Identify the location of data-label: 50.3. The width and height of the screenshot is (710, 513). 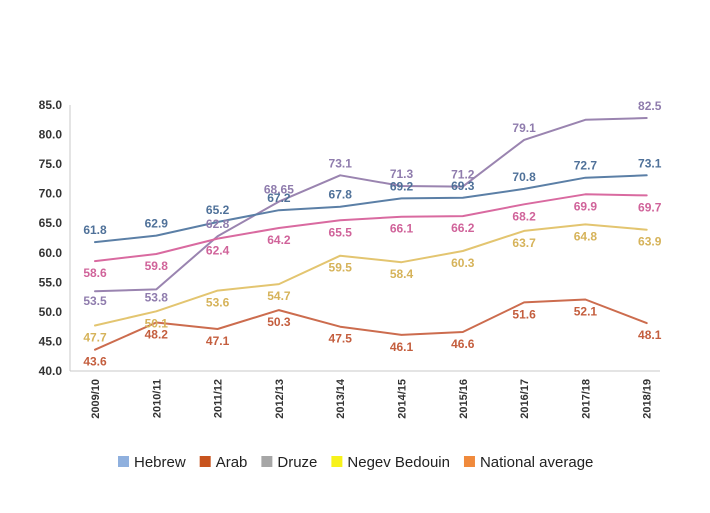
(279, 322).